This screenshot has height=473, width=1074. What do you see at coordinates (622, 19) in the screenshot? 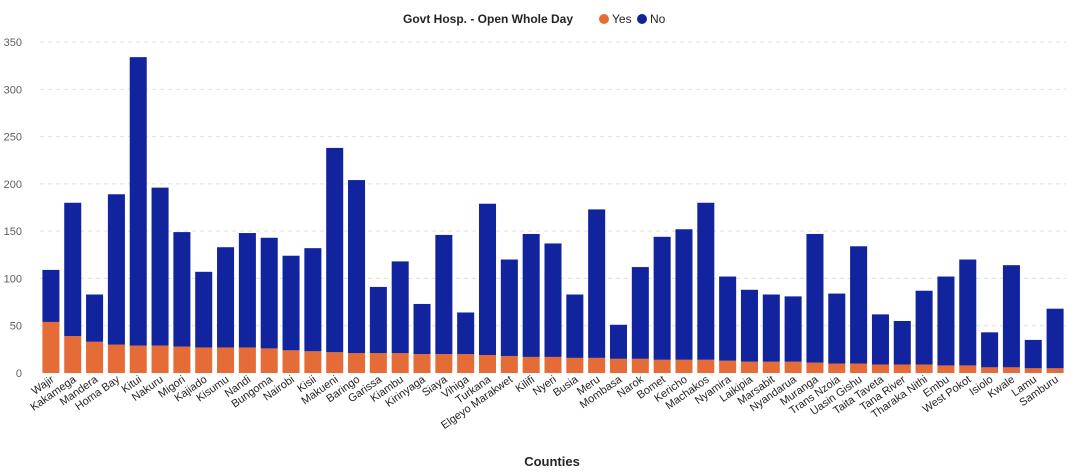
I see `legend-label-yes: Yes` at bounding box center [622, 19].